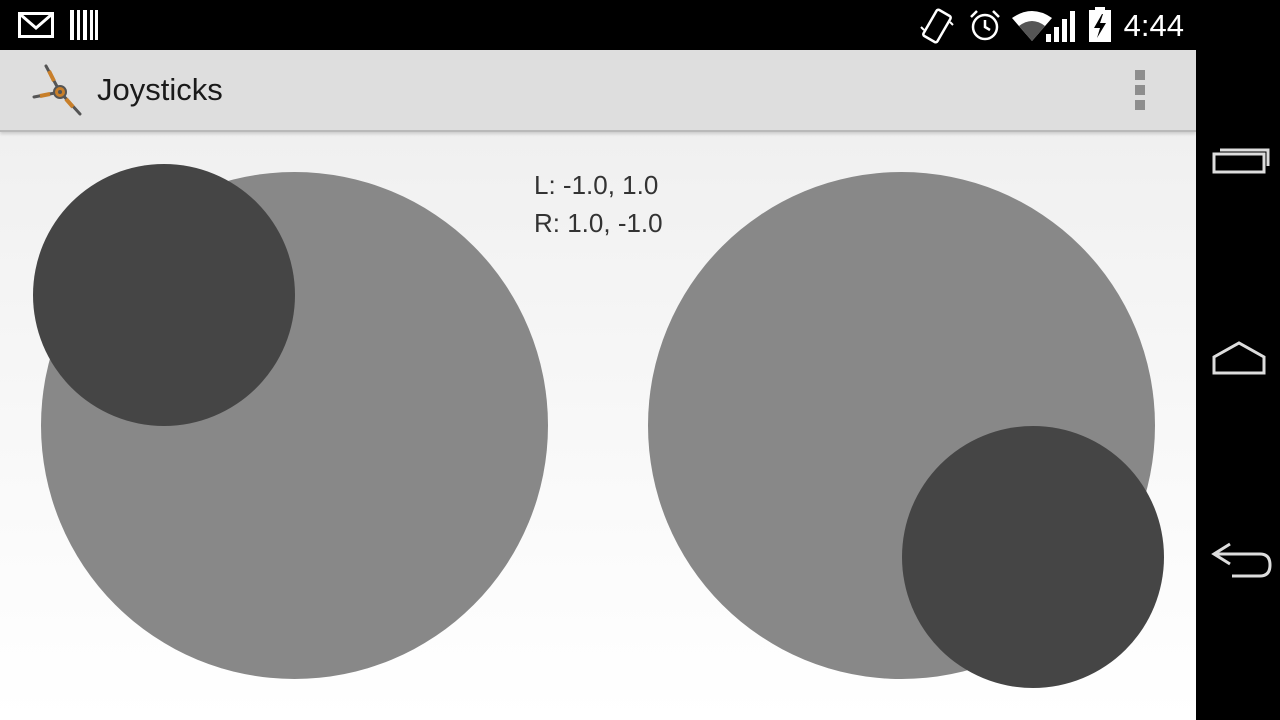 The width and height of the screenshot is (1280, 720). What do you see at coordinates (57, 90) in the screenshot?
I see `propeller-icon` at bounding box center [57, 90].